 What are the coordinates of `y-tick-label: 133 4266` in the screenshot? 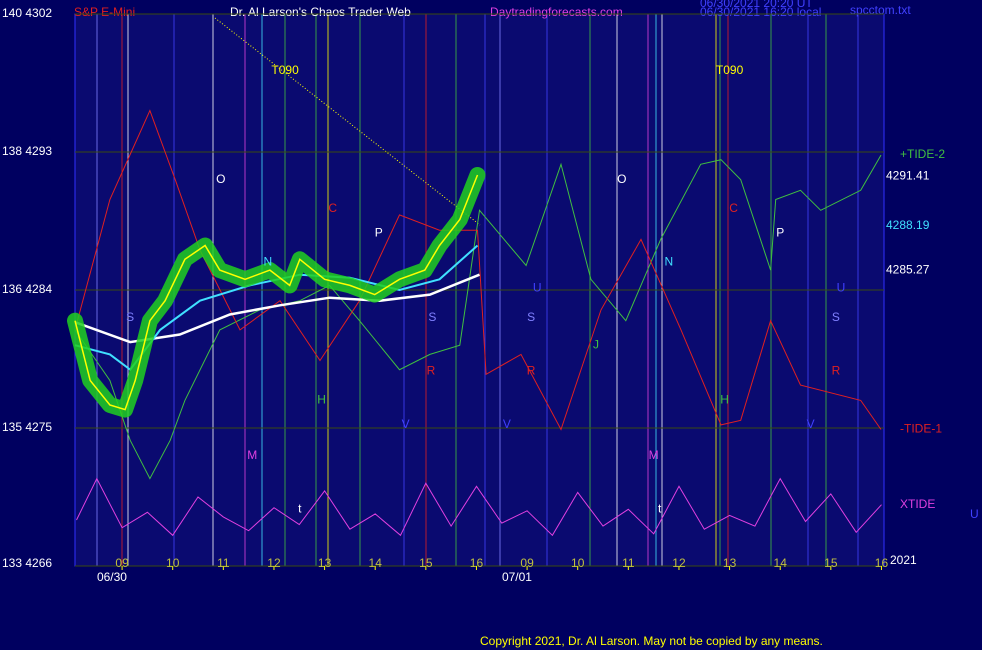 It's located at (27, 563).